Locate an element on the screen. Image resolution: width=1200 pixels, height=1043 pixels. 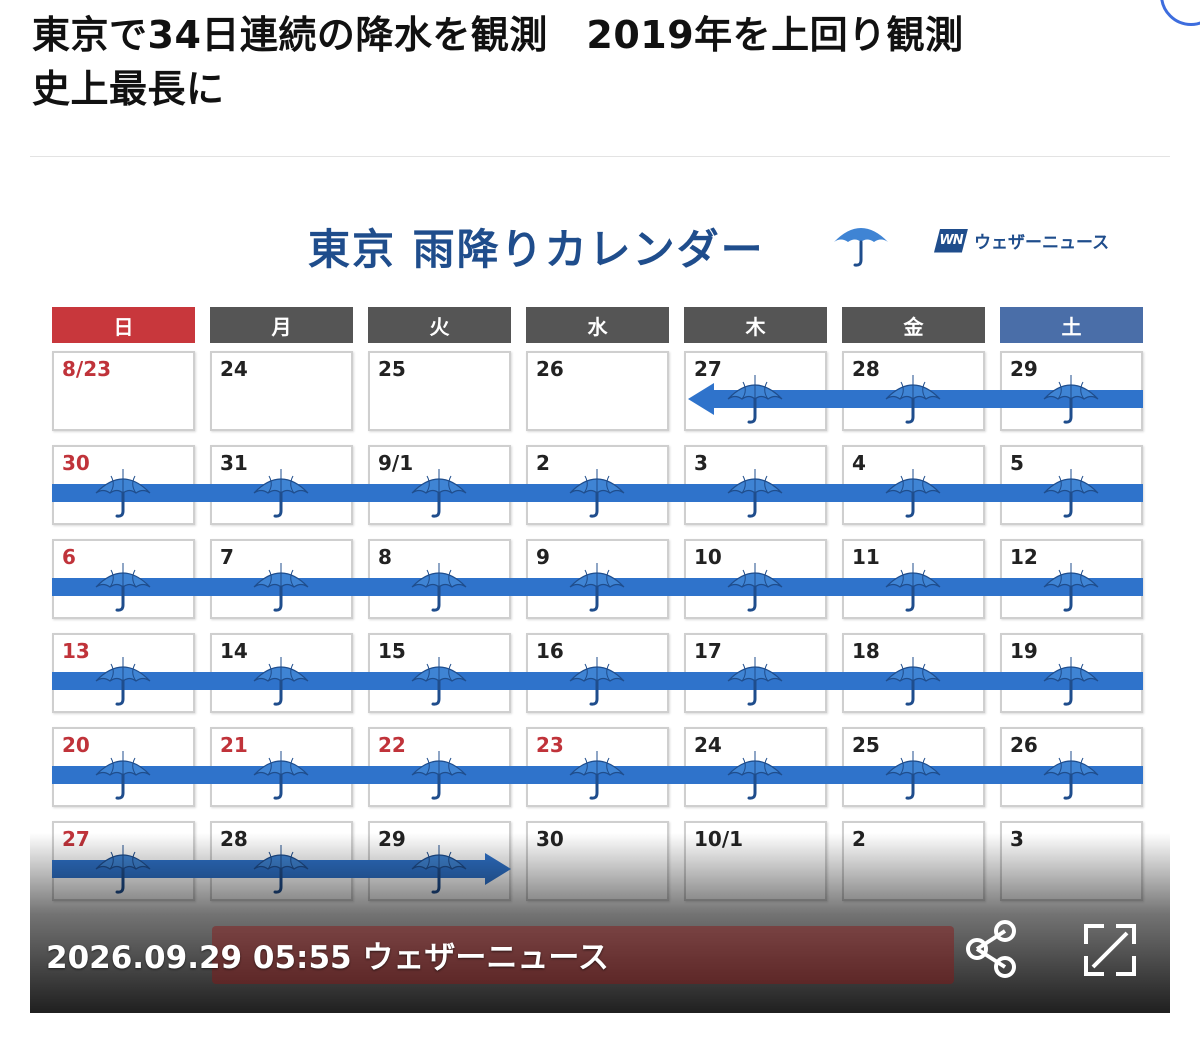
day-number: 8 is located at coordinates (385, 557).